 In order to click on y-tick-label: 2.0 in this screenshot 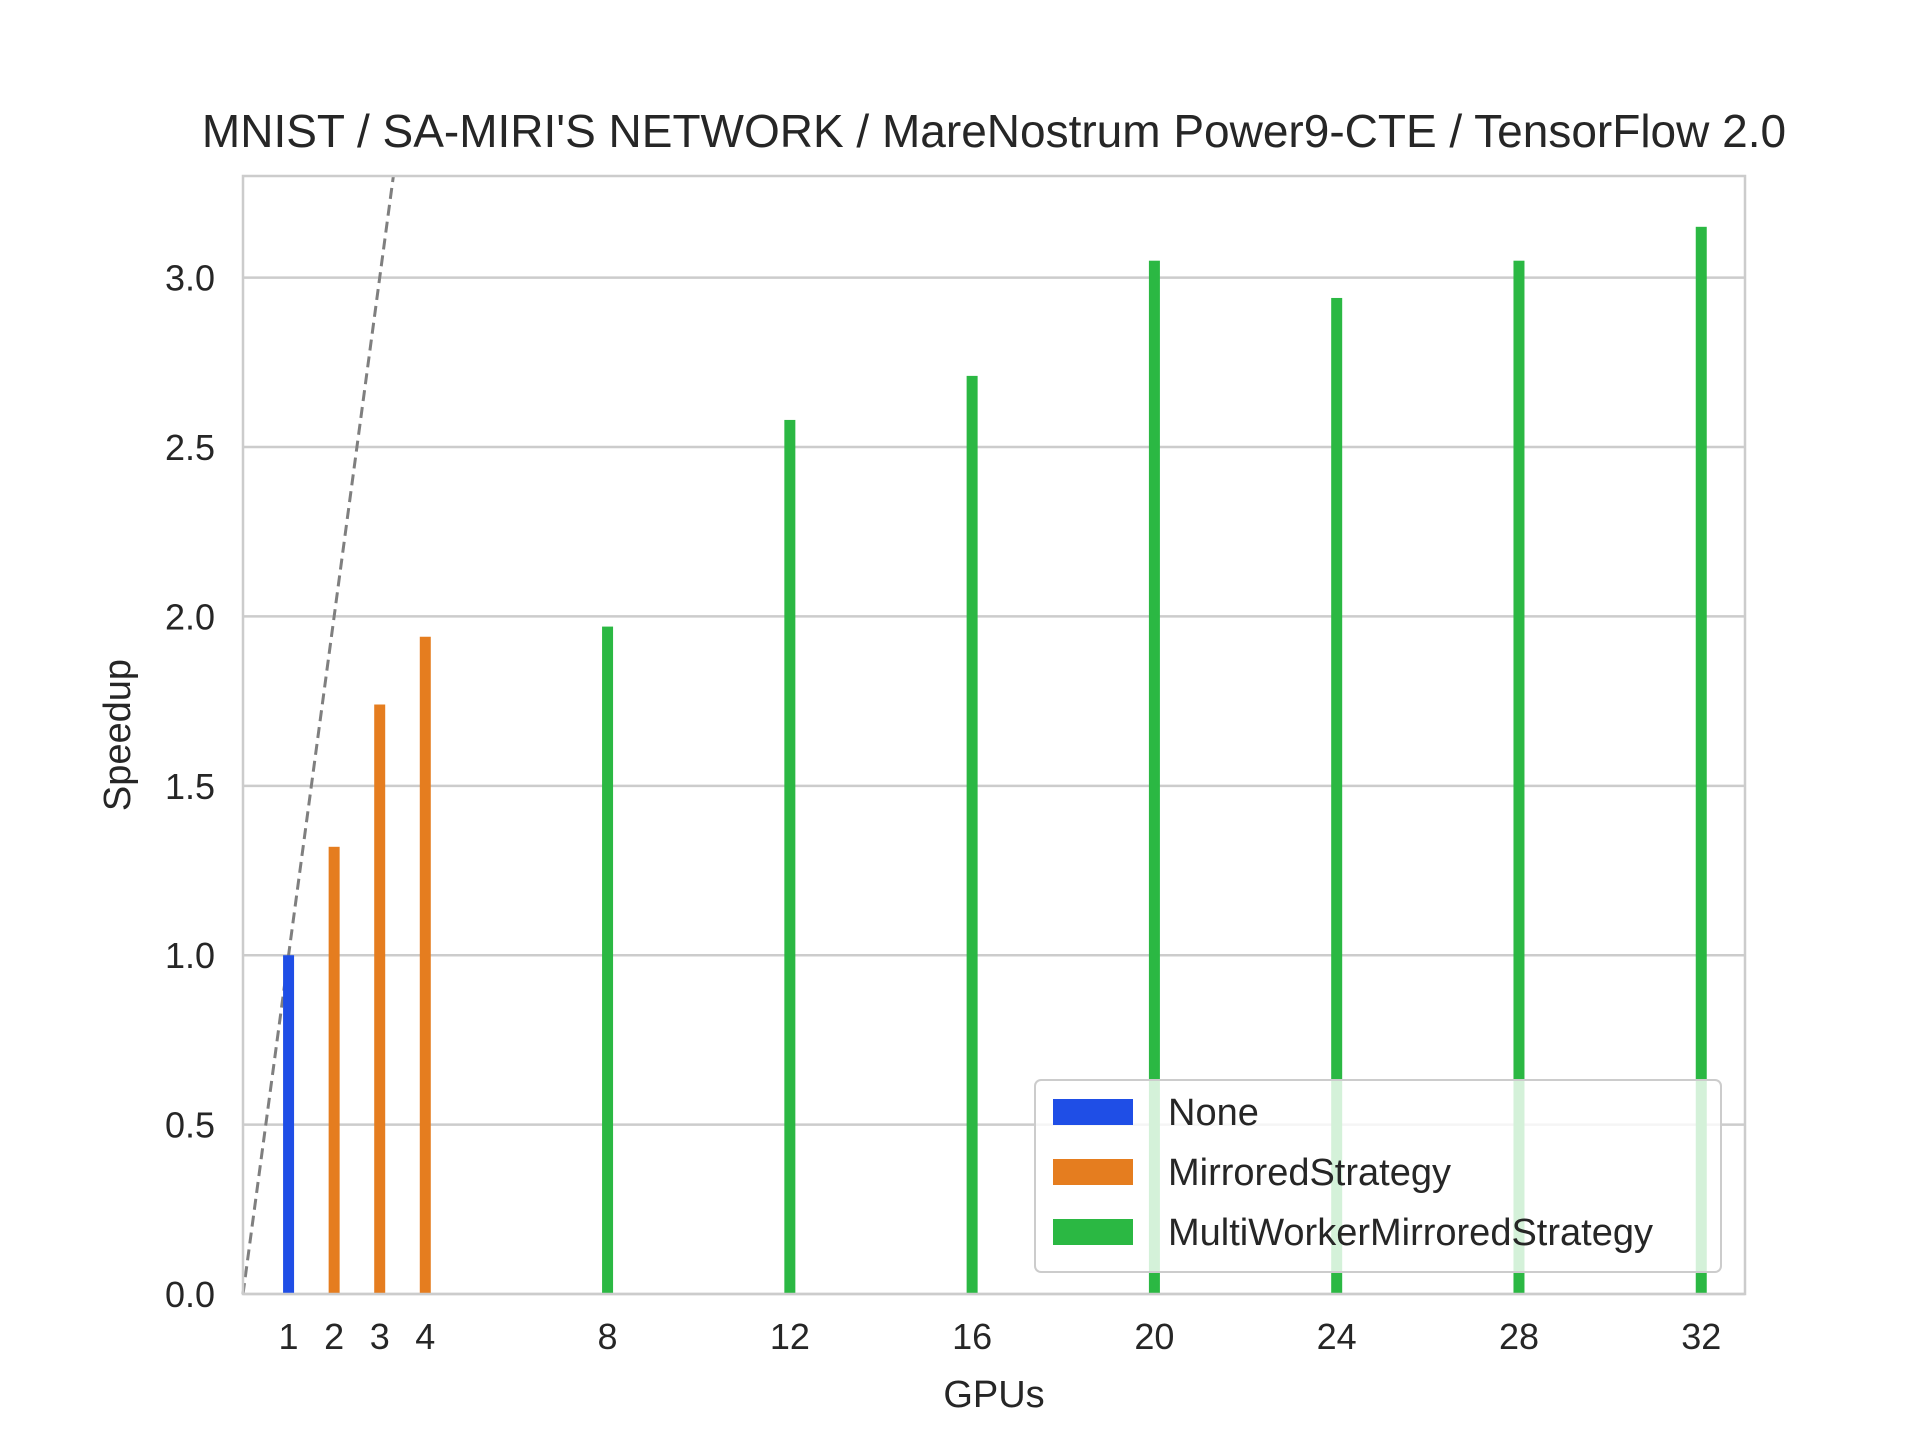, I will do `click(190, 616)`.